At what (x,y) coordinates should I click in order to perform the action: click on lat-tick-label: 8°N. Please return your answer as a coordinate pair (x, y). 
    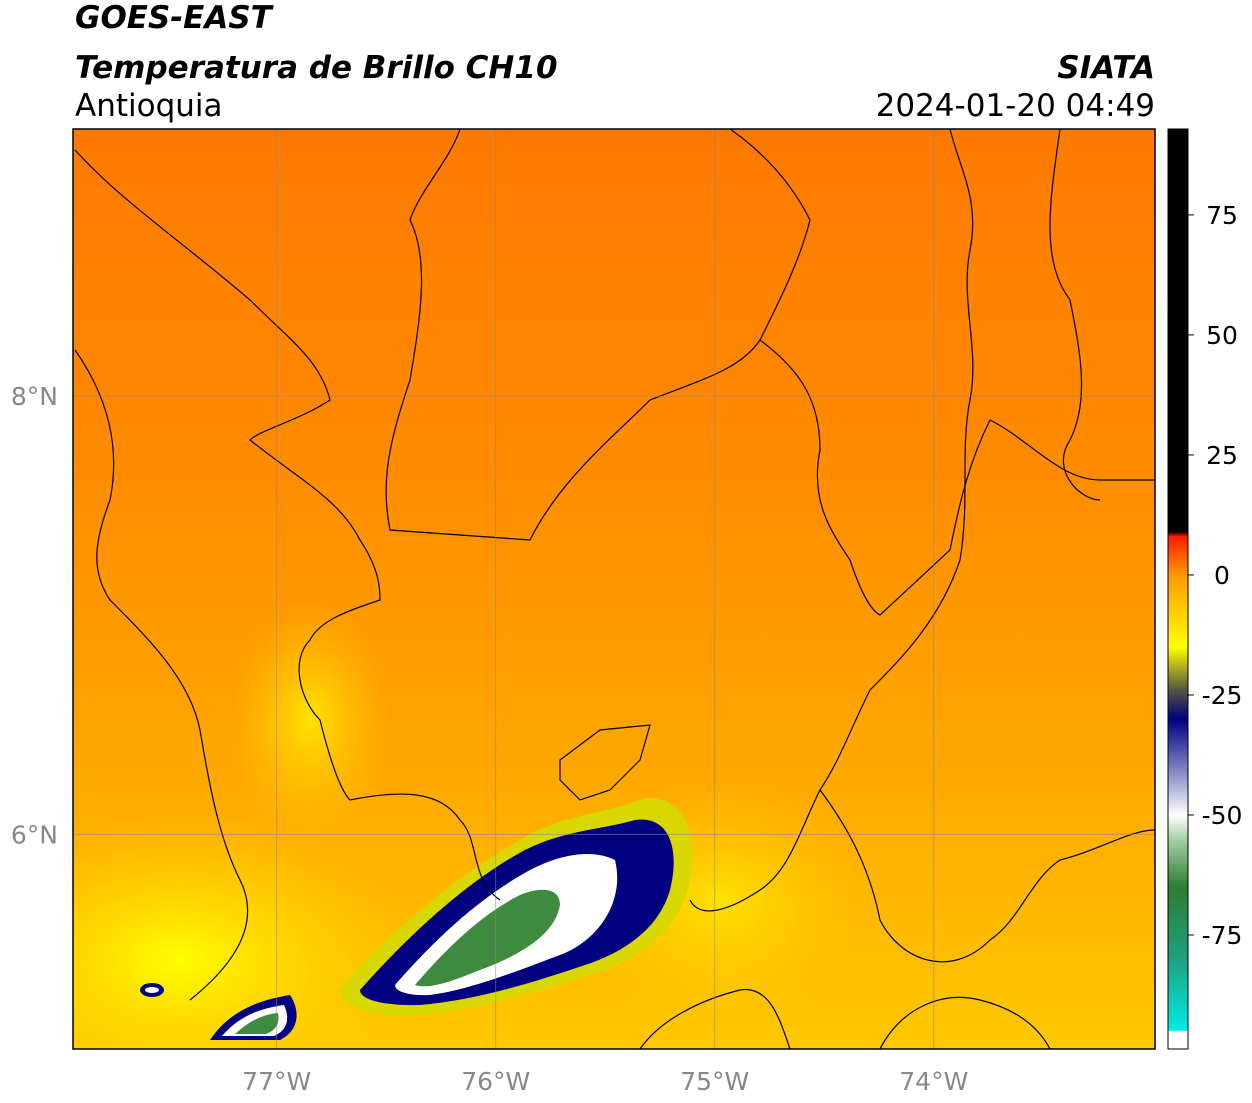
    Looking at the image, I should click on (34, 396).